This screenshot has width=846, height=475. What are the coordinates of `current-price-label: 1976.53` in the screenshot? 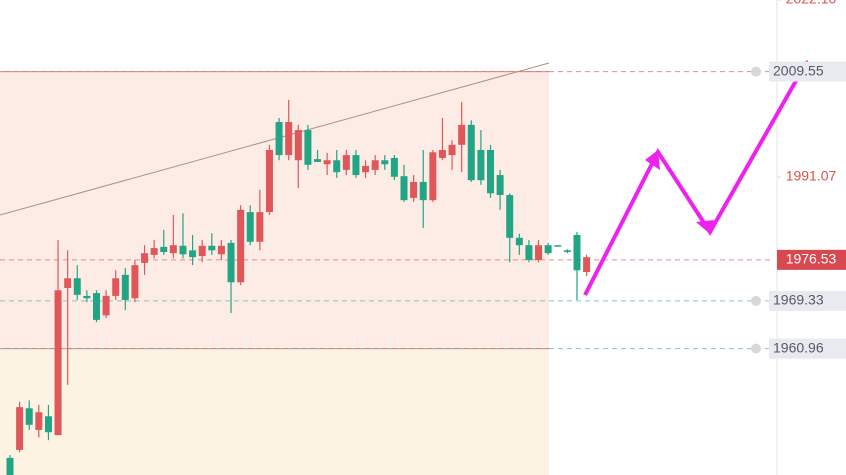 It's located at (811, 259).